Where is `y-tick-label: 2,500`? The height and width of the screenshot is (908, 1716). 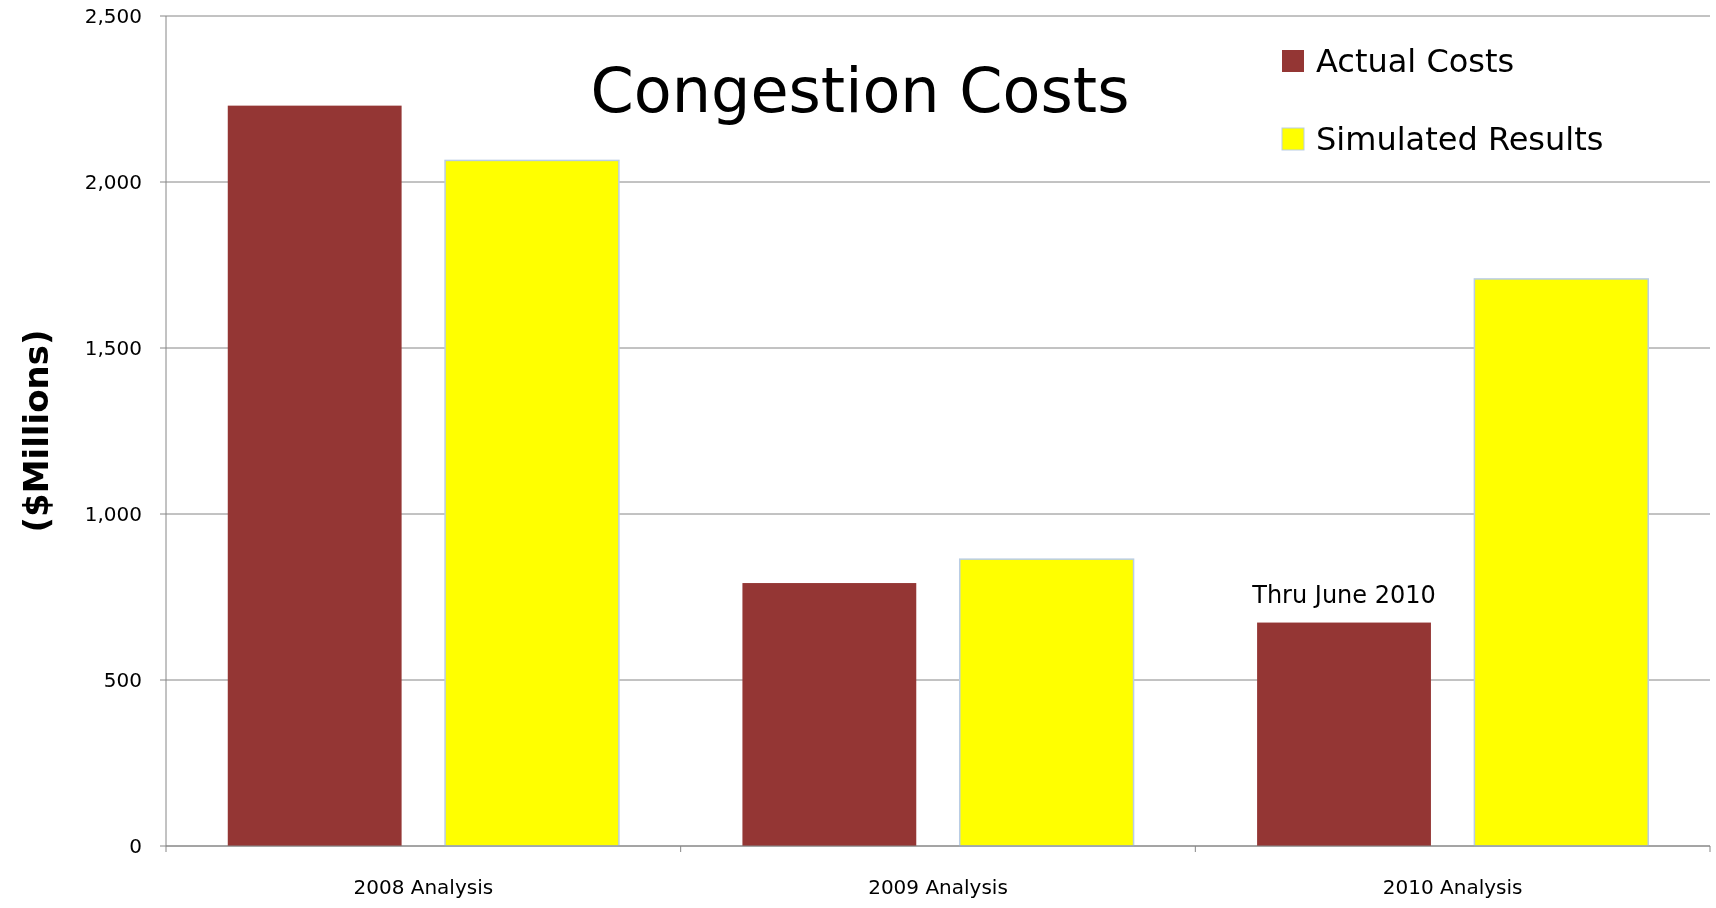 y-tick-label: 2,500 is located at coordinates (113, 16).